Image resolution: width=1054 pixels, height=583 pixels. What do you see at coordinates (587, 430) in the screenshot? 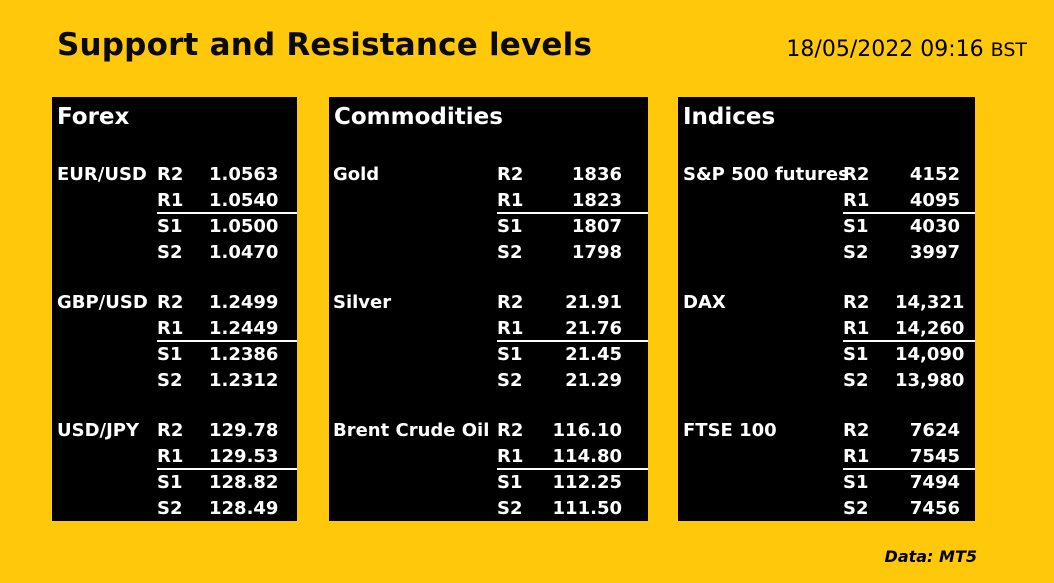
I see `level-value: 116.10` at bounding box center [587, 430].